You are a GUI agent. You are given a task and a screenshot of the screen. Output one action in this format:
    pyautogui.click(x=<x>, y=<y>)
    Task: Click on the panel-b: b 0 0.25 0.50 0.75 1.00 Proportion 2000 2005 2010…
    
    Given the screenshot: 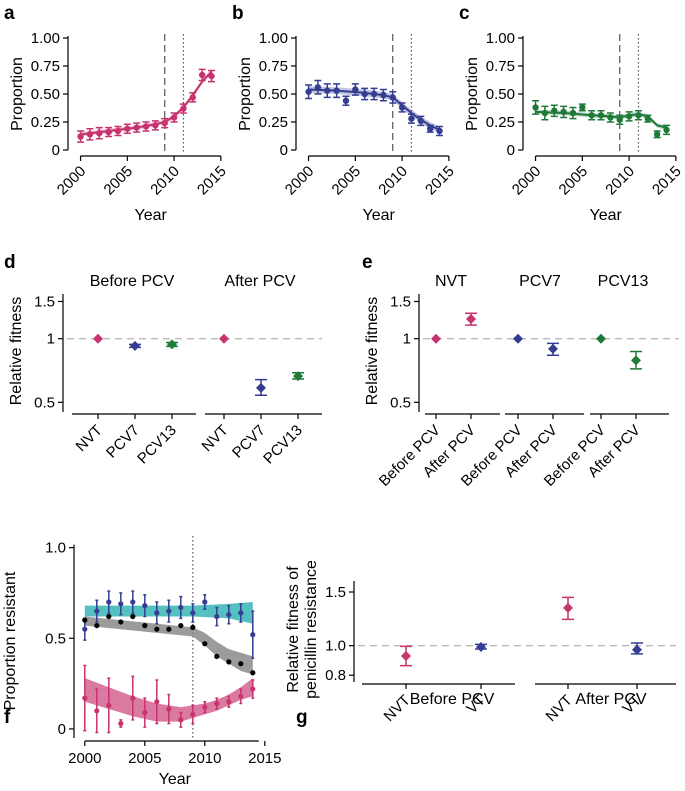 What is the action you would take?
    pyautogui.click(x=345, y=113)
    